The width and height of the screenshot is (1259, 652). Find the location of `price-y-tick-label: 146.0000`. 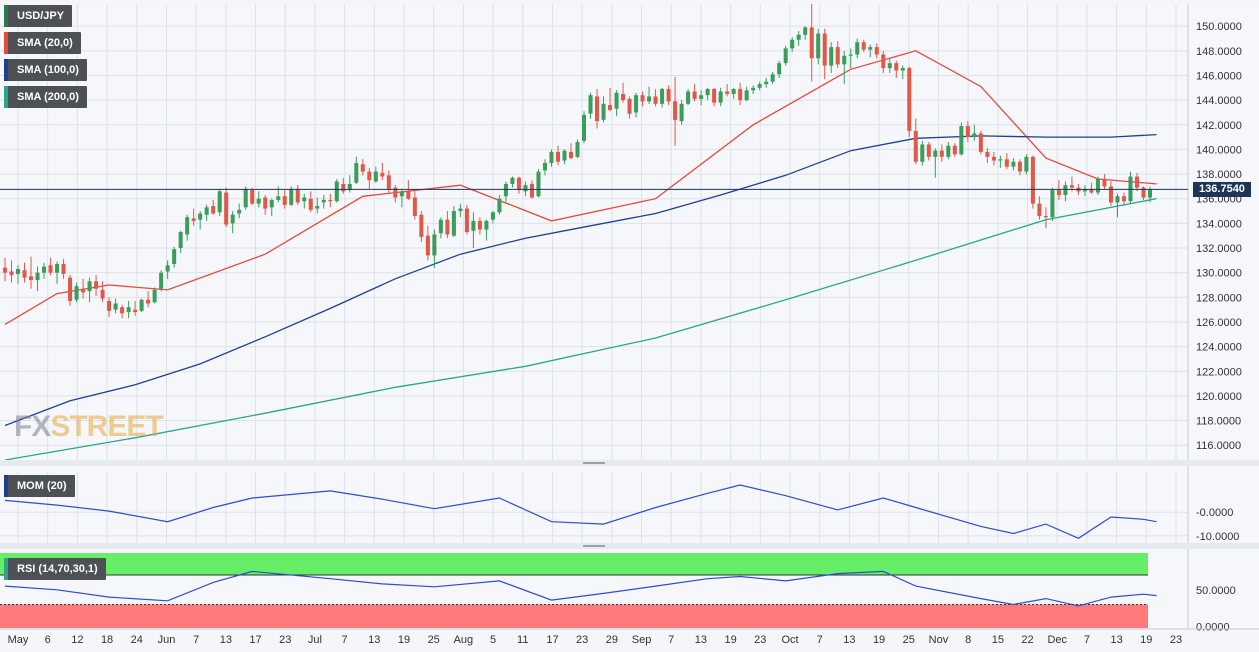

price-y-tick-label: 146.0000 is located at coordinates (1219, 76).